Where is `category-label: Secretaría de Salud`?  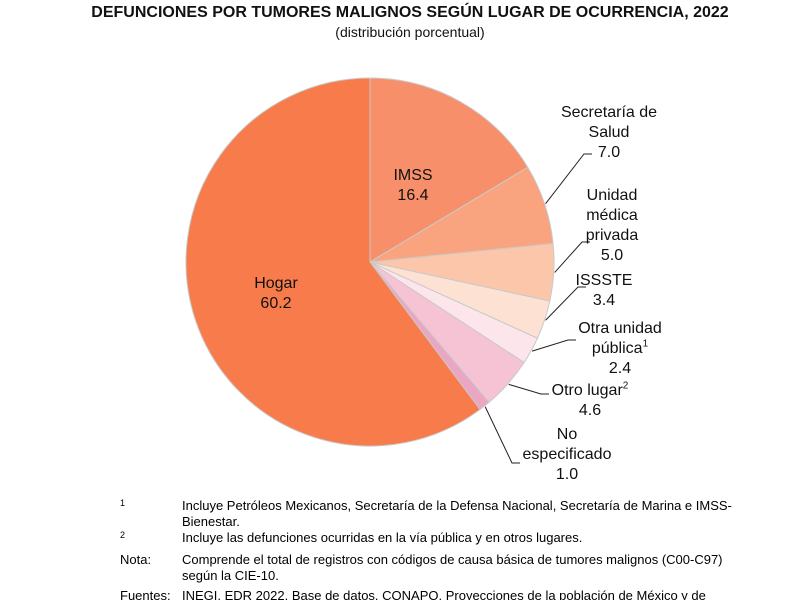
category-label: Secretaría de Salud is located at coordinates (609, 122).